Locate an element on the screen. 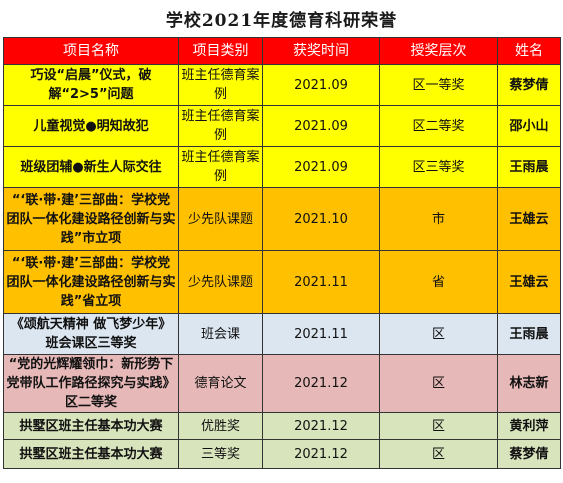 The image size is (563, 483). header-row: 项目名称 项目类别 获奖时间 授奖层次 姓名 is located at coordinates (282, 51).